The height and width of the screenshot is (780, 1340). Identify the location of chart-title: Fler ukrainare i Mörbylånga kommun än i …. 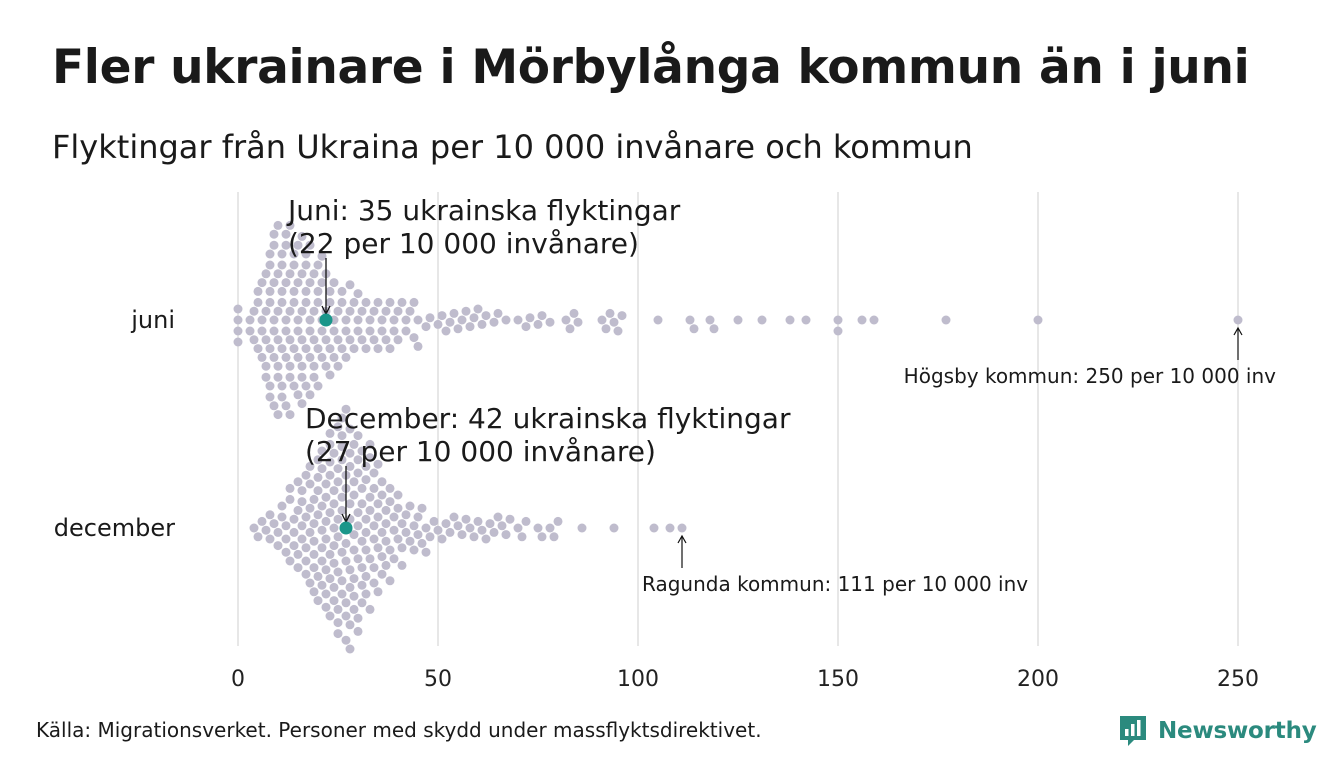
(651, 67).